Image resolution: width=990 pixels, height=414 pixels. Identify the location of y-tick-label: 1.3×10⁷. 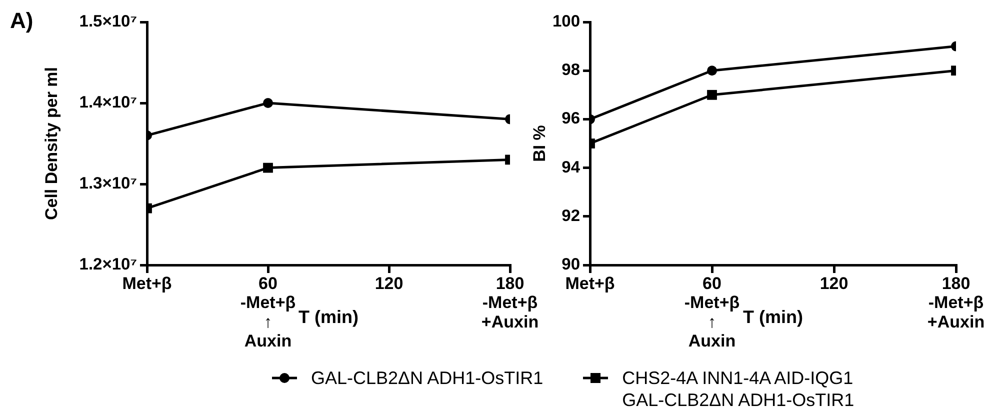
(108, 183).